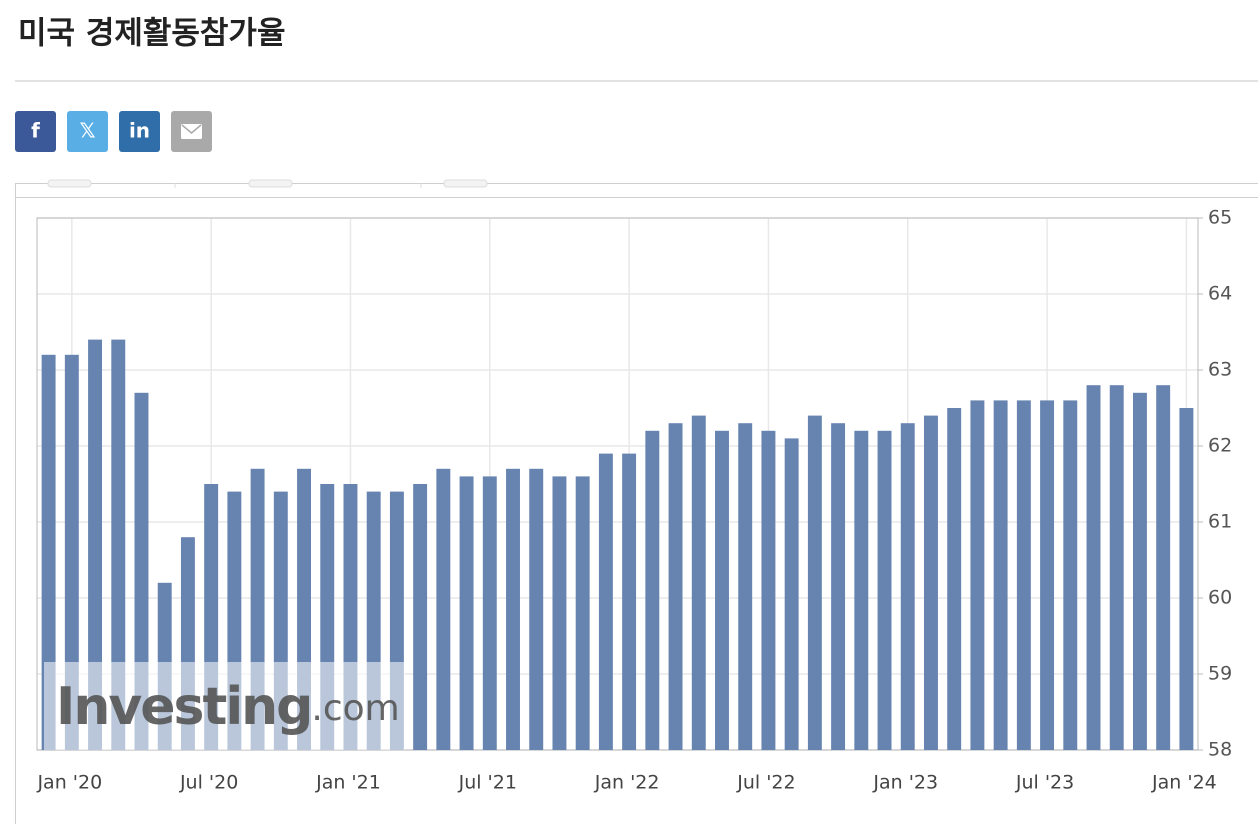  I want to click on x-tick-label: Jan '22, so click(627, 783).